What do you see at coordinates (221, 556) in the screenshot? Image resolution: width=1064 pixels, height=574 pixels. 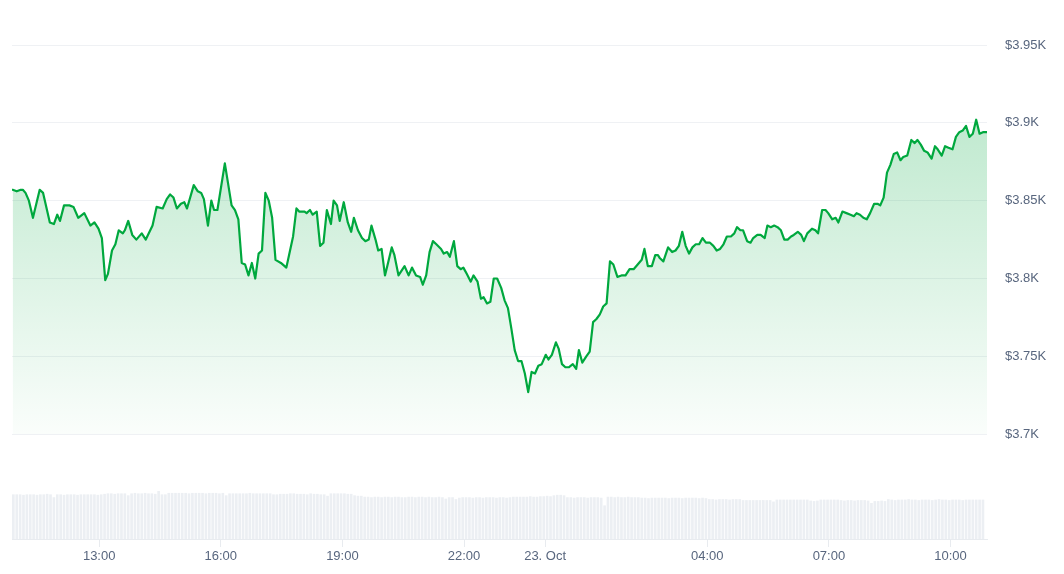 I see `x-tick-label: 16:00` at bounding box center [221, 556].